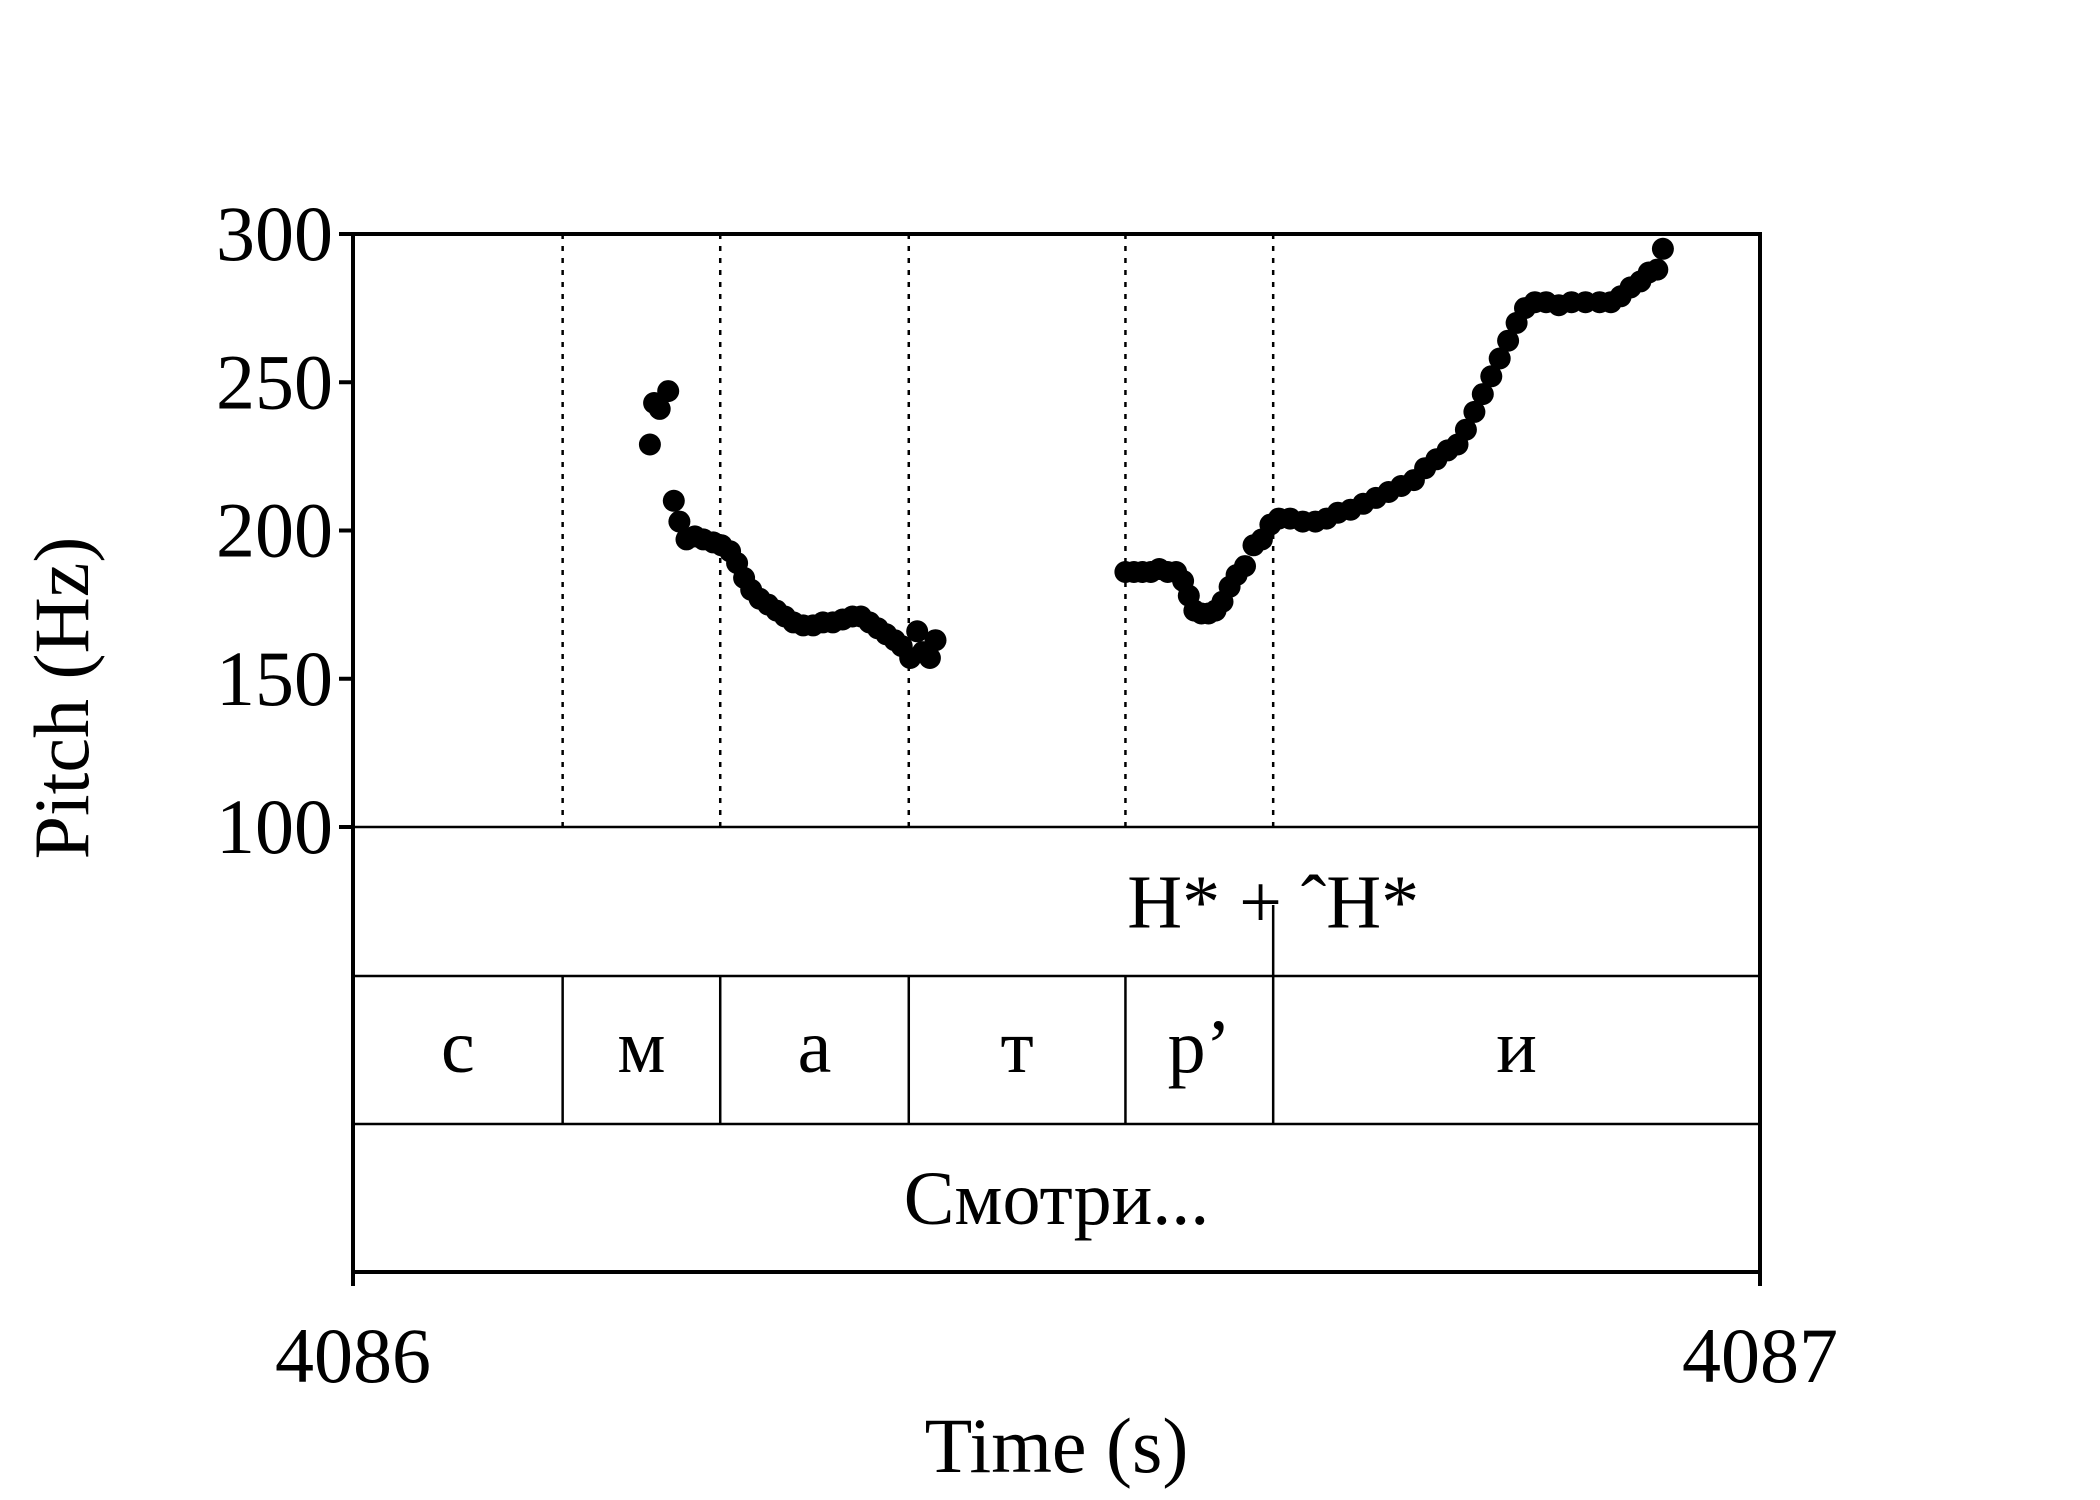  I want to click on tier-rules, so click(1056, 975).